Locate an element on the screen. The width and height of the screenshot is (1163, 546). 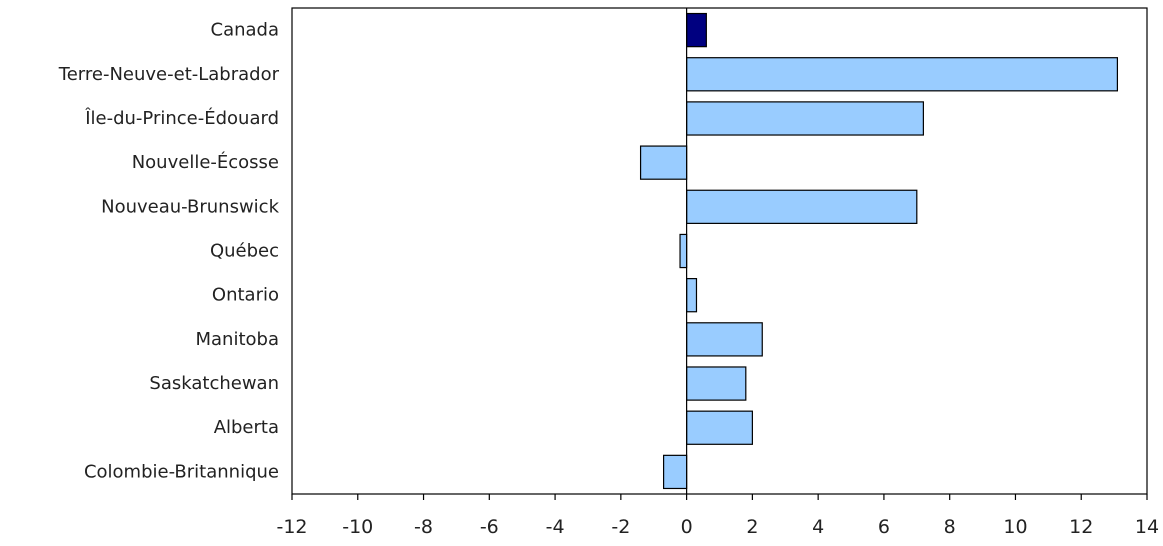
x-tick-label: -6 is located at coordinates (489, 527).